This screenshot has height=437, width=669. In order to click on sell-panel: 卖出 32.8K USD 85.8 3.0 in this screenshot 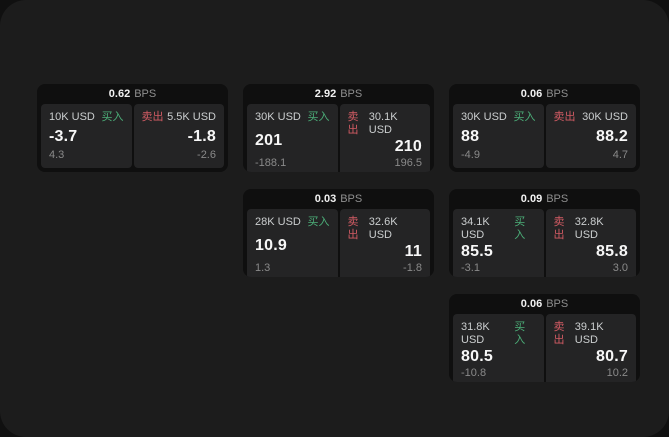, I will do `click(590, 243)`.